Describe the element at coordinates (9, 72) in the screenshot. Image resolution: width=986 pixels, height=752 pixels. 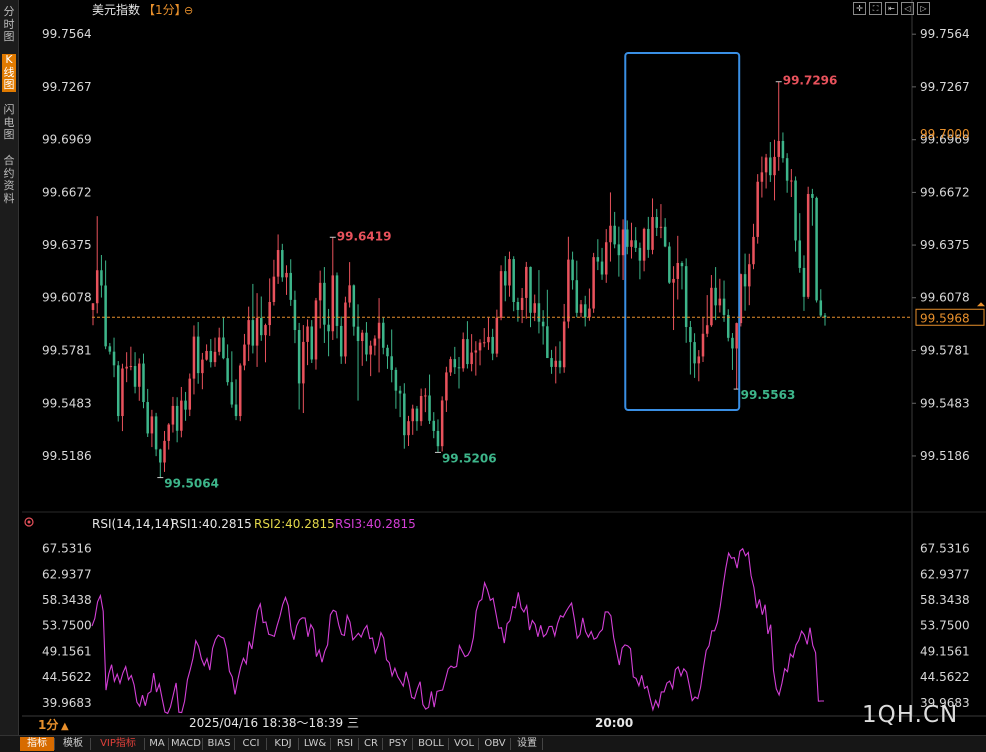
I see `sidebar-item-1: K线图` at that location.